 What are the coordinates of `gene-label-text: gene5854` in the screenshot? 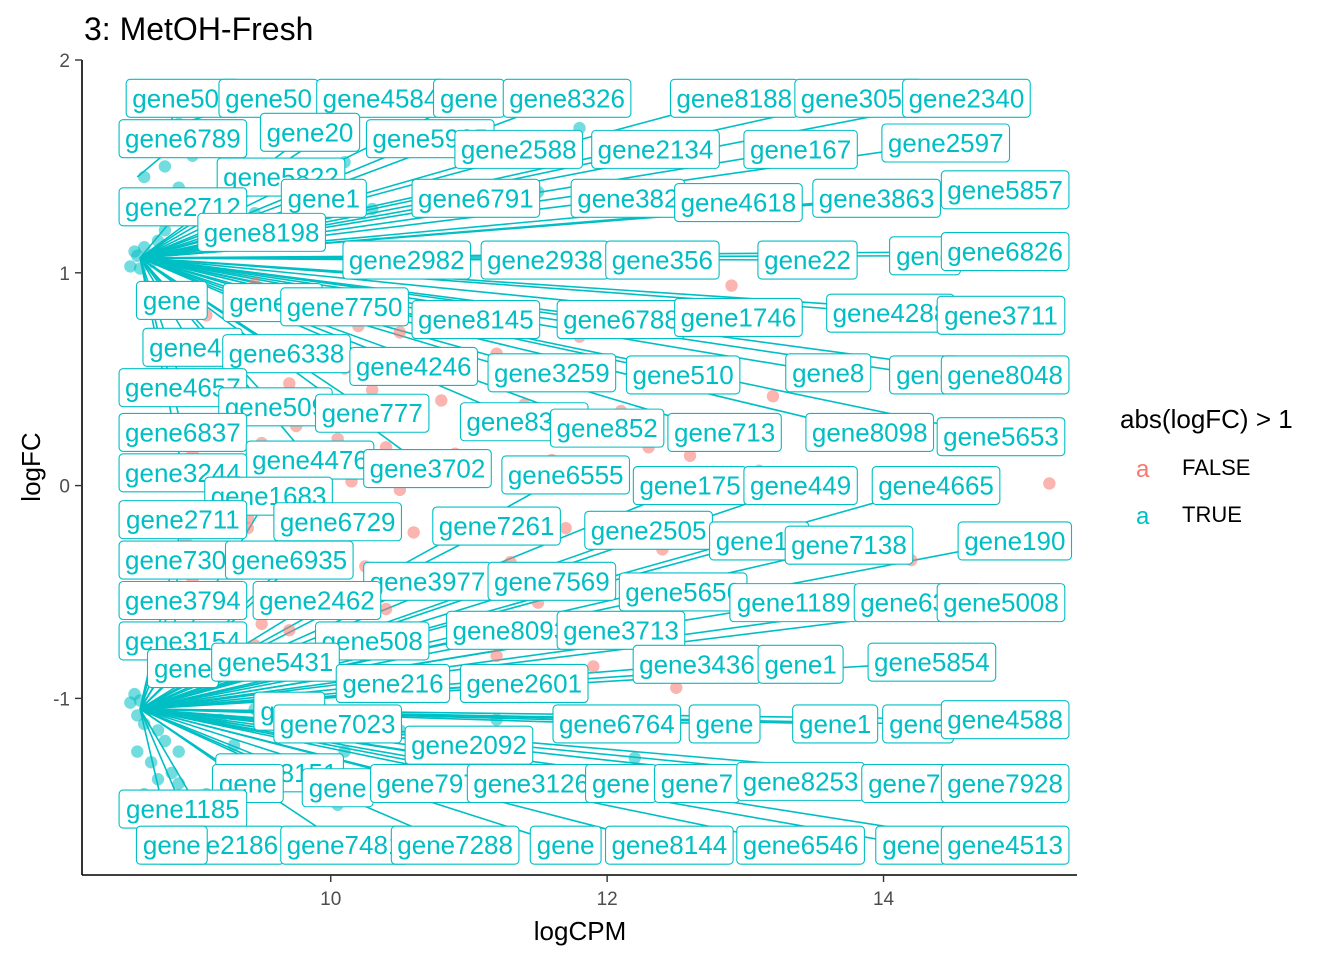 It's located at (932, 662).